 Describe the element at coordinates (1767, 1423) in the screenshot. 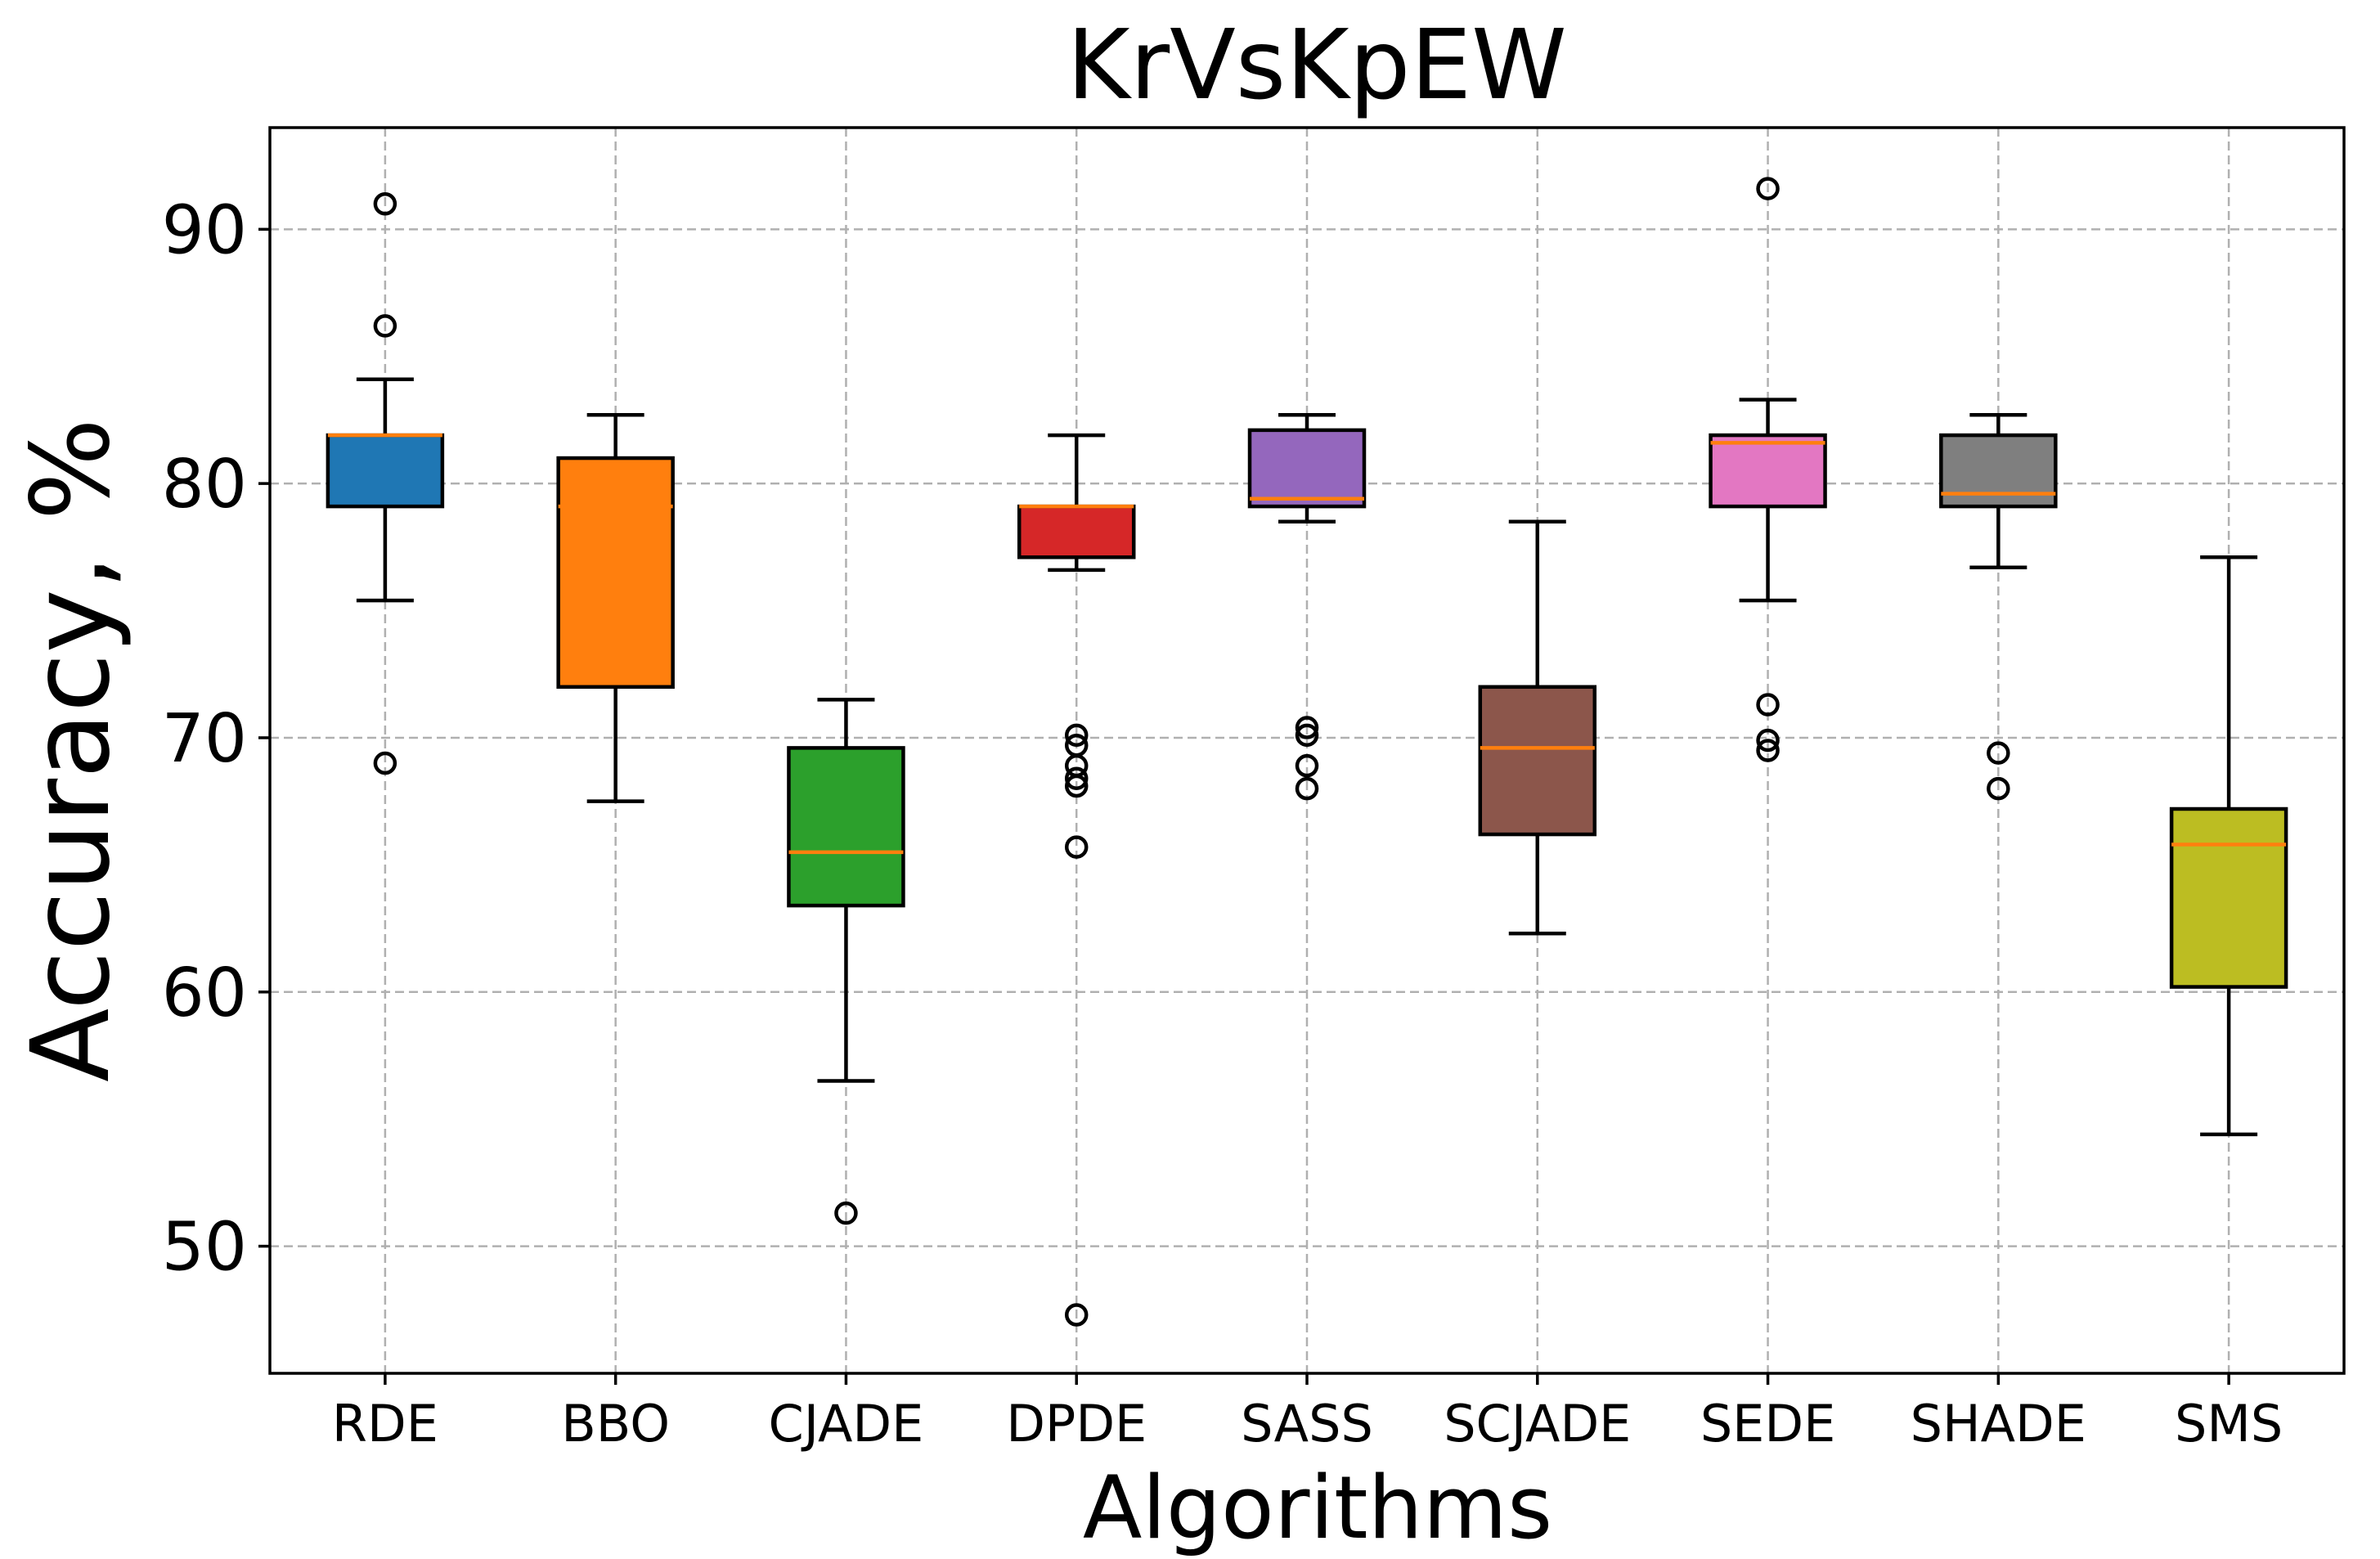

I see `x-tick-label: SEDE` at that location.